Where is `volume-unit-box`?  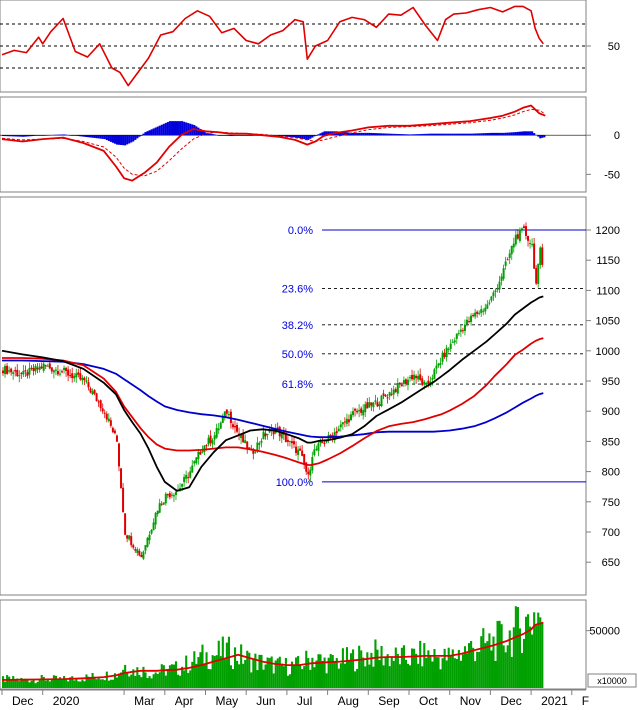 volume-unit-box is located at coordinates (612, 680).